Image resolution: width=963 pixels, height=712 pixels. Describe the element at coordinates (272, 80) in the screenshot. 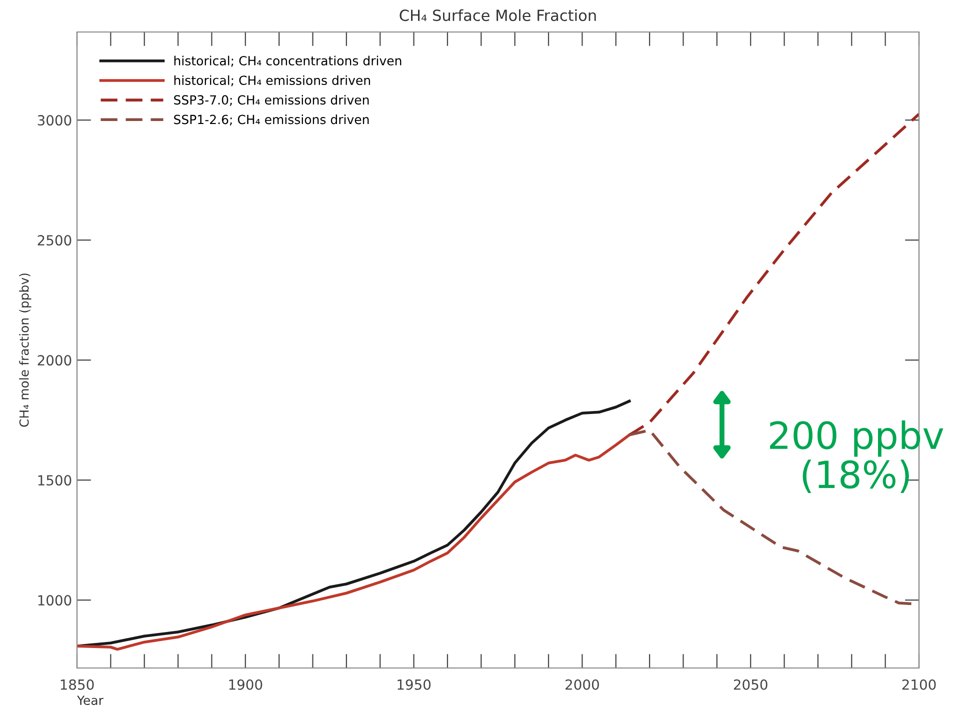

I see `legend-label: historical; CH₄ emissions driven` at that location.